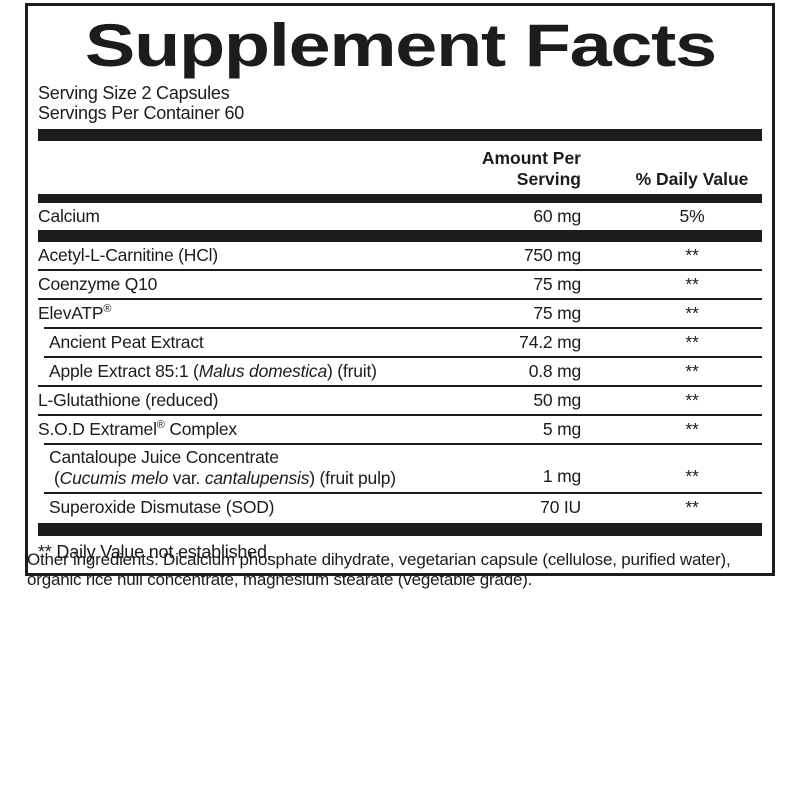 The height and width of the screenshot is (800, 800). What do you see at coordinates (400, 135) in the screenshot?
I see `divider-thick-top` at bounding box center [400, 135].